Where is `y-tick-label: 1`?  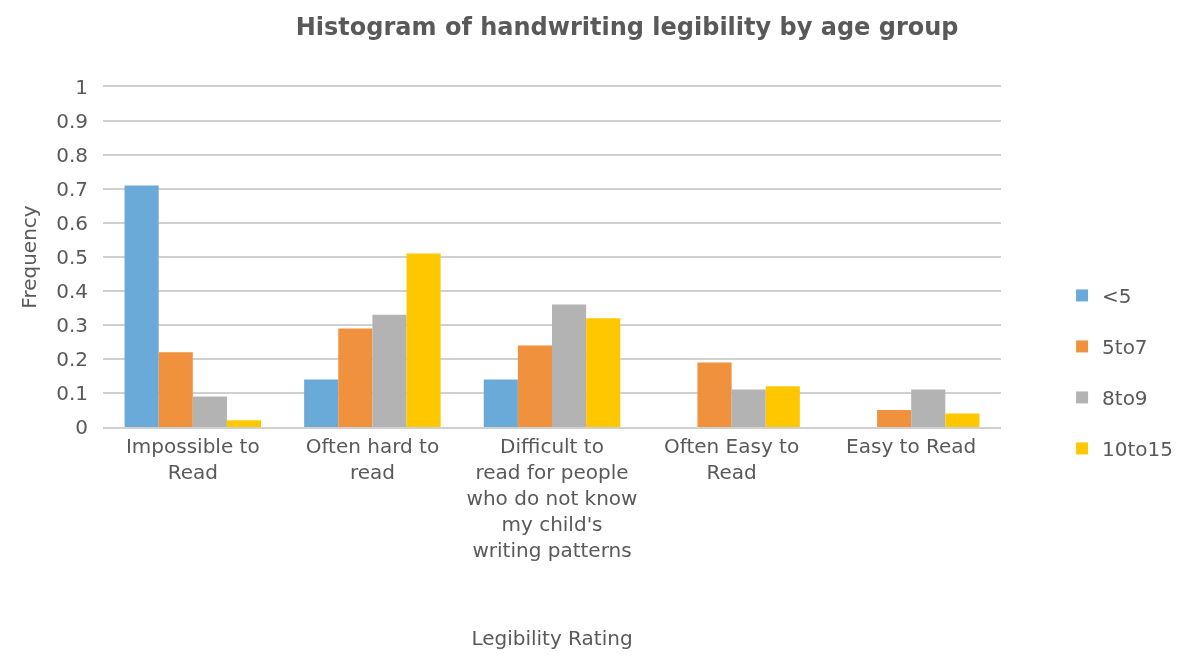 y-tick-label: 1 is located at coordinates (81, 87).